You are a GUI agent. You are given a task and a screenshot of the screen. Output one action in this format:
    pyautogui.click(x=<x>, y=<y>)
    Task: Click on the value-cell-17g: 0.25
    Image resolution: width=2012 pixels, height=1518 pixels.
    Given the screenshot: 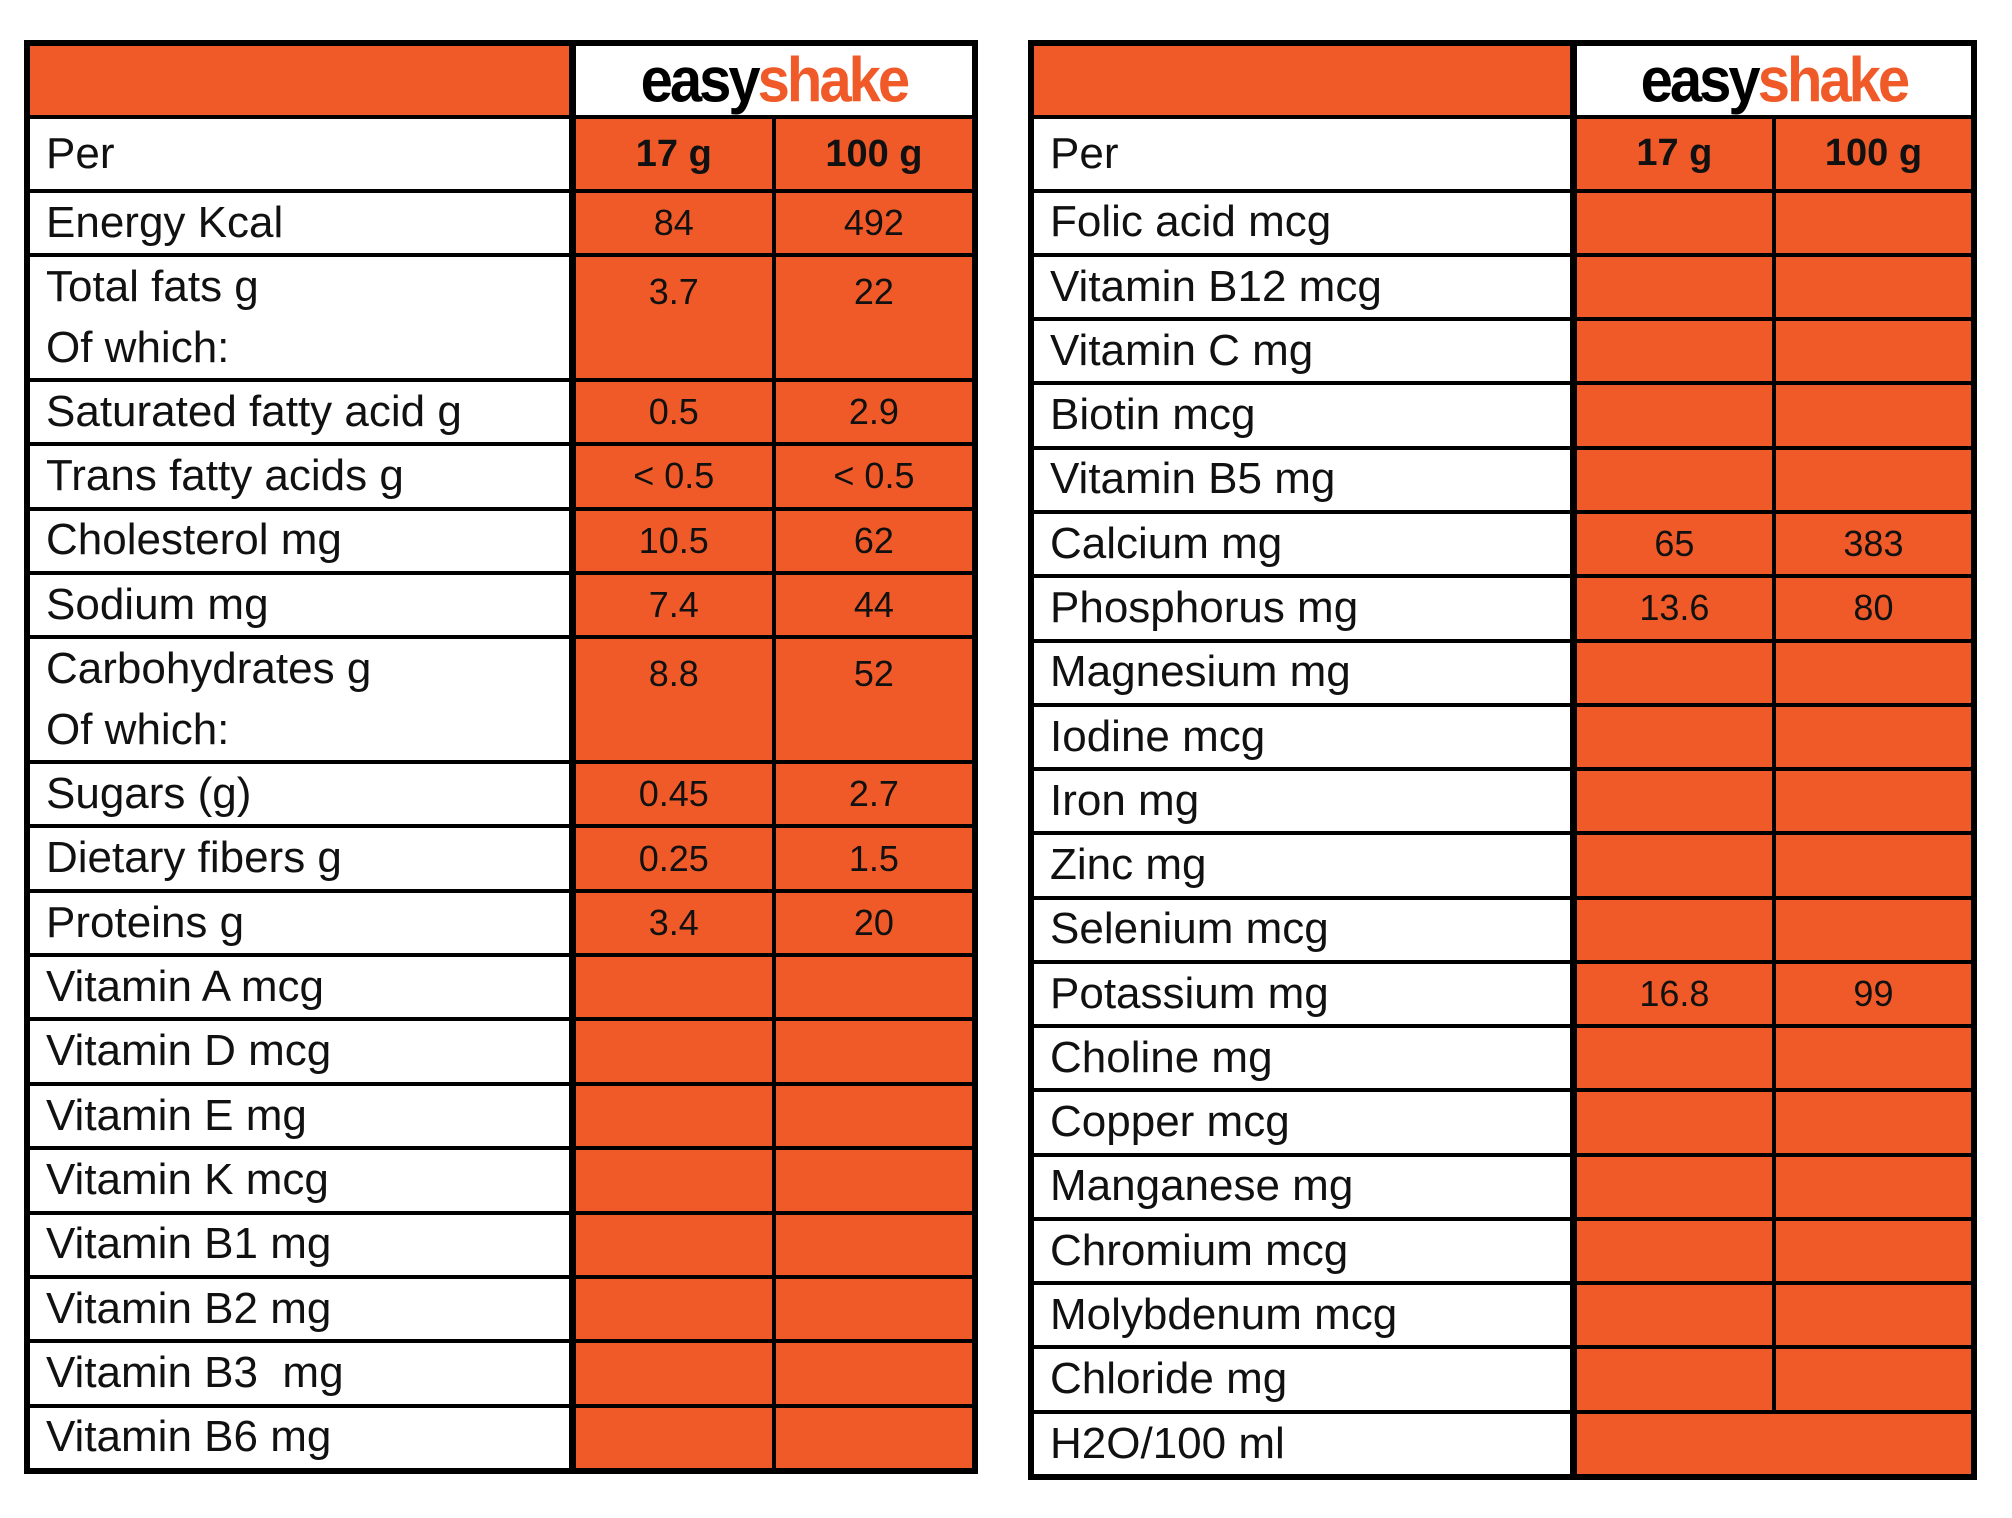 What is the action you would take?
    pyautogui.click(x=673, y=858)
    